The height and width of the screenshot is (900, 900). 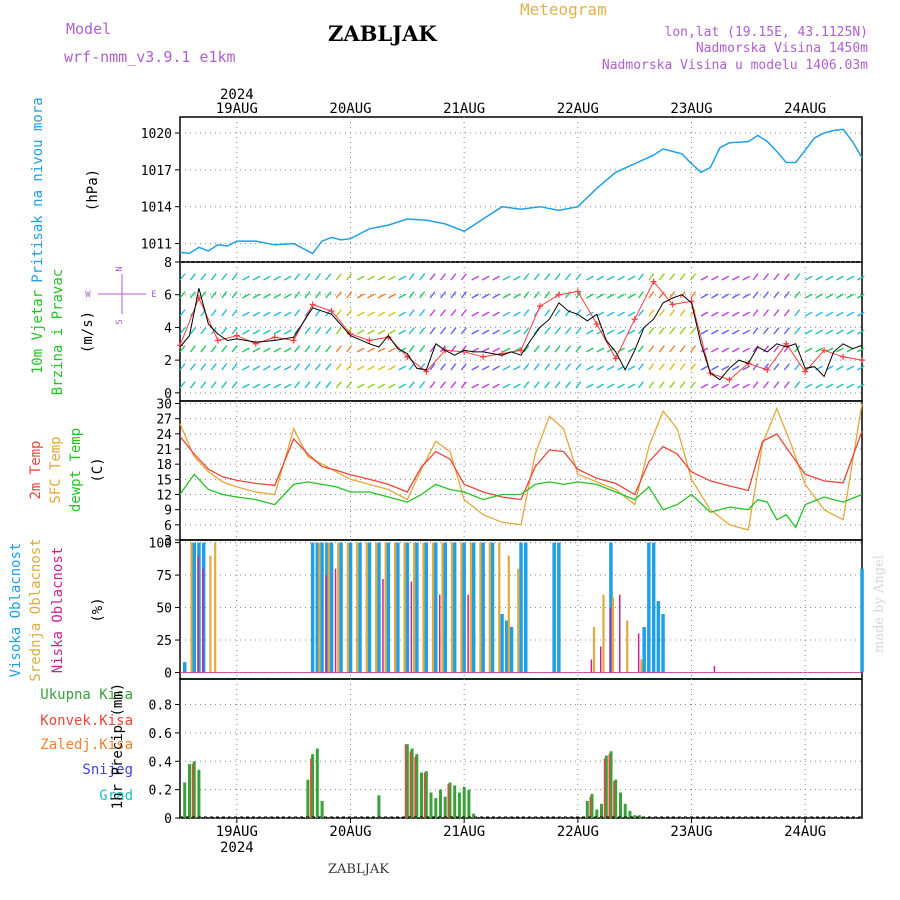 I want to click on y-tick-label: 24, so click(x=164, y=435).